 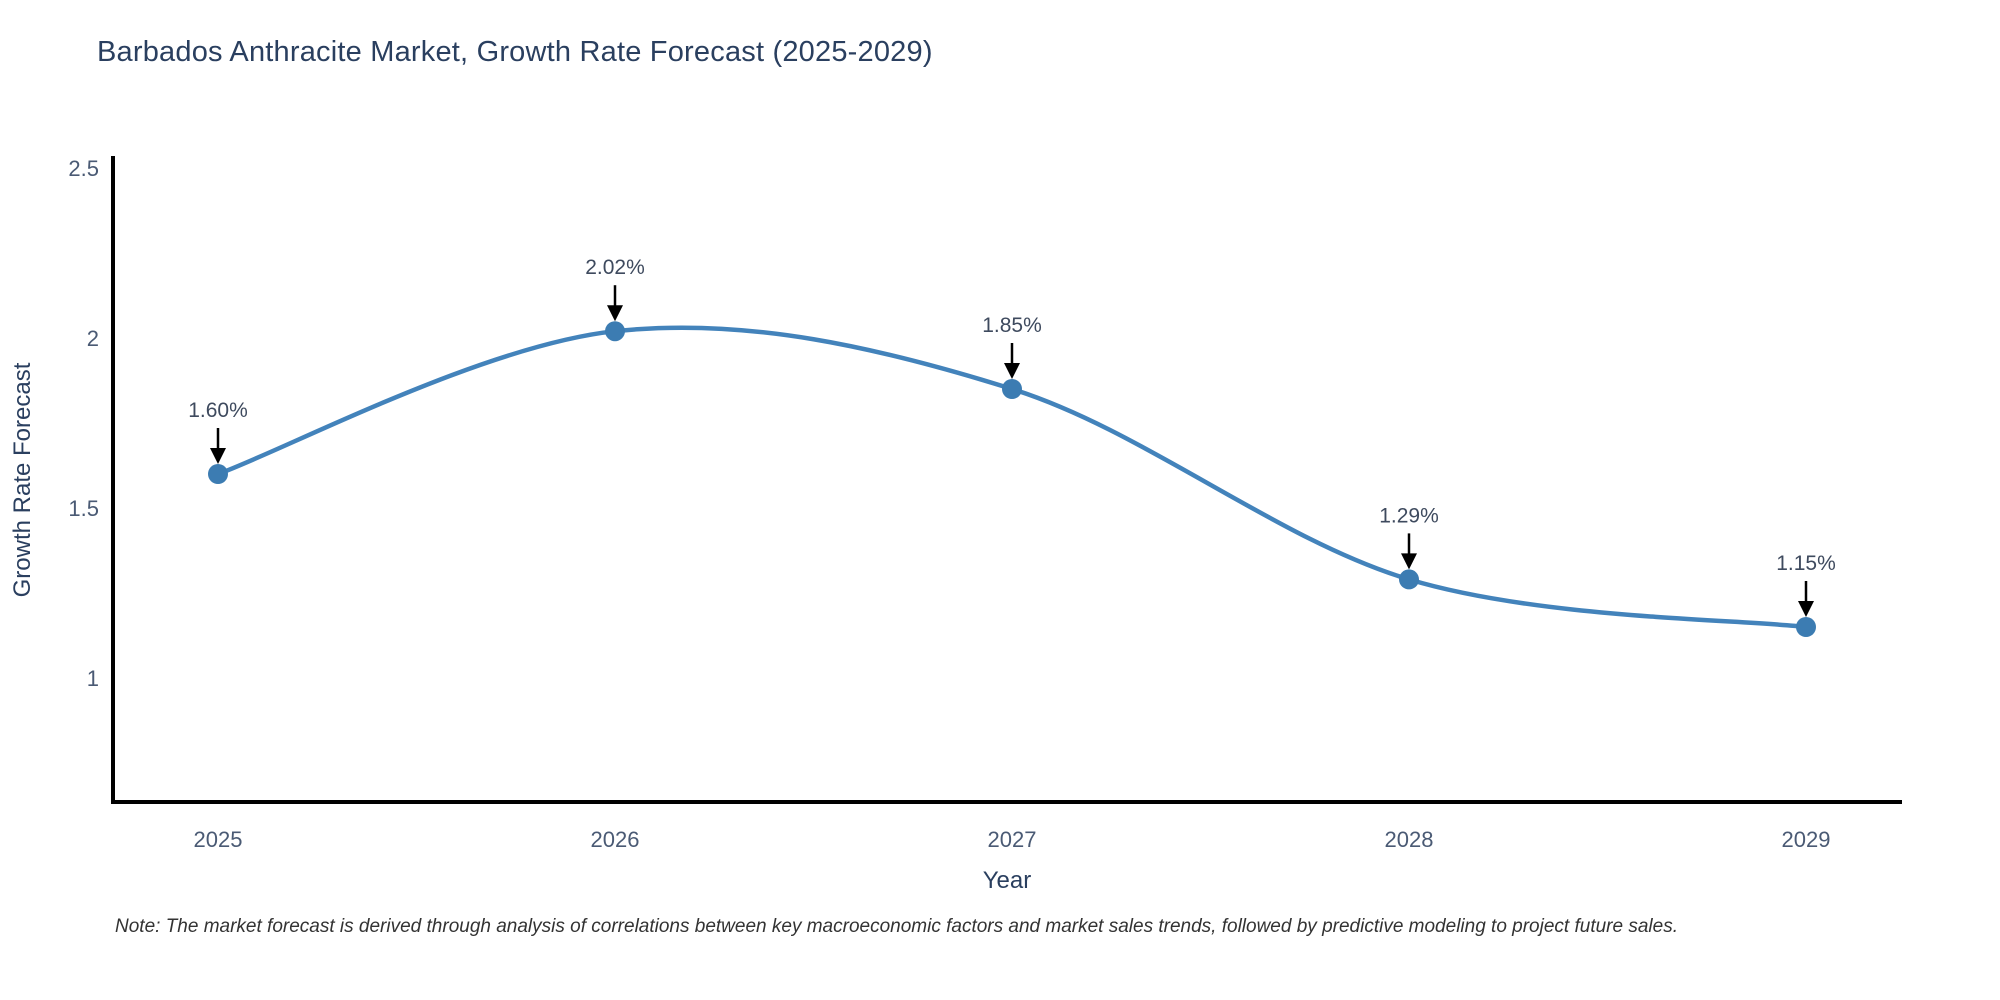 I want to click on data-point-marker-2026, so click(x=615, y=331).